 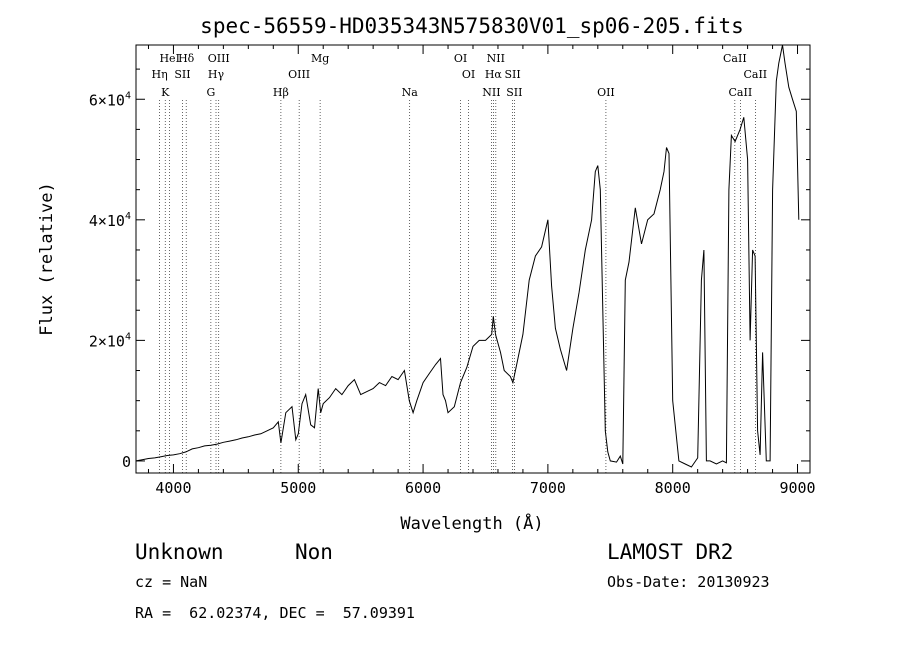 What do you see at coordinates (169, 58) in the screenshot?
I see `line-label: HeI` at bounding box center [169, 58].